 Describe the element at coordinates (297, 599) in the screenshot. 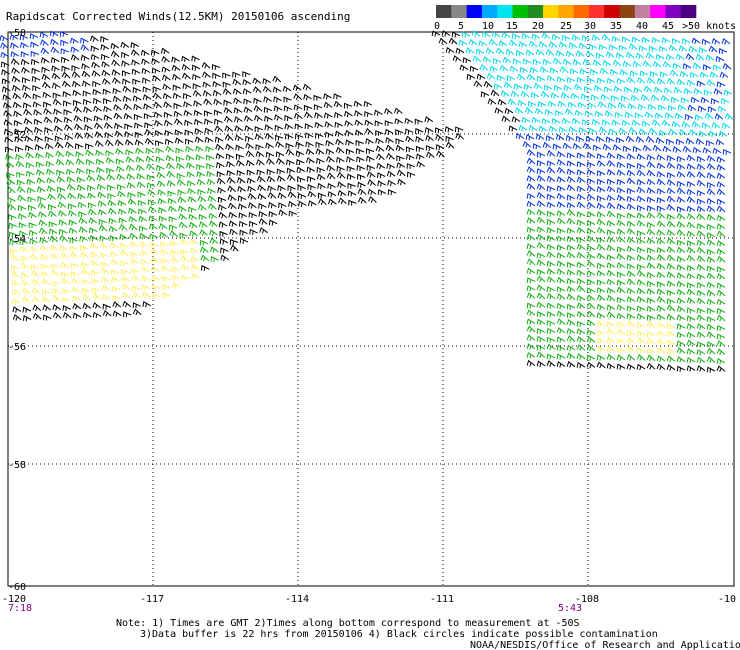

I see `lon-label-114: -114` at that location.